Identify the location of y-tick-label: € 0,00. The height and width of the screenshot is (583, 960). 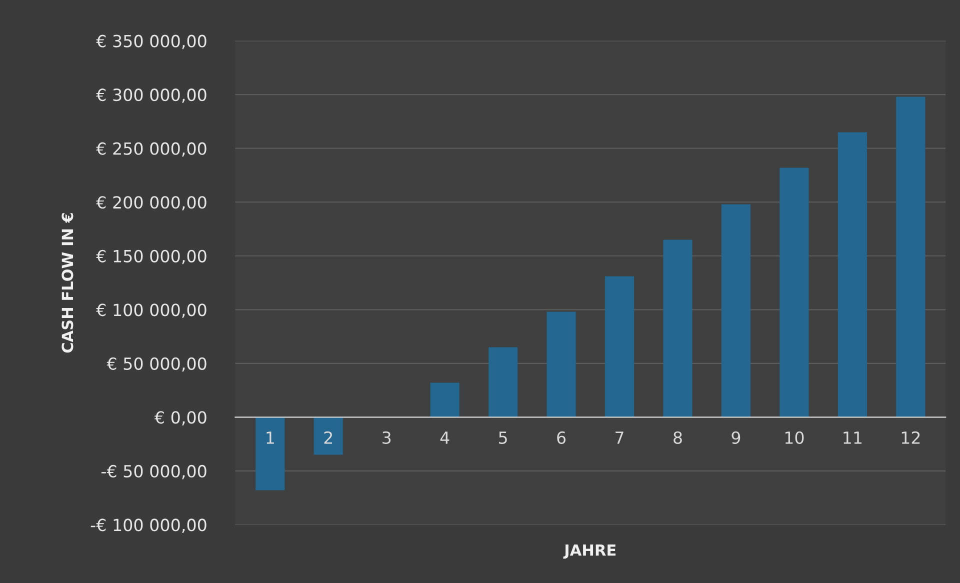
(180, 418).